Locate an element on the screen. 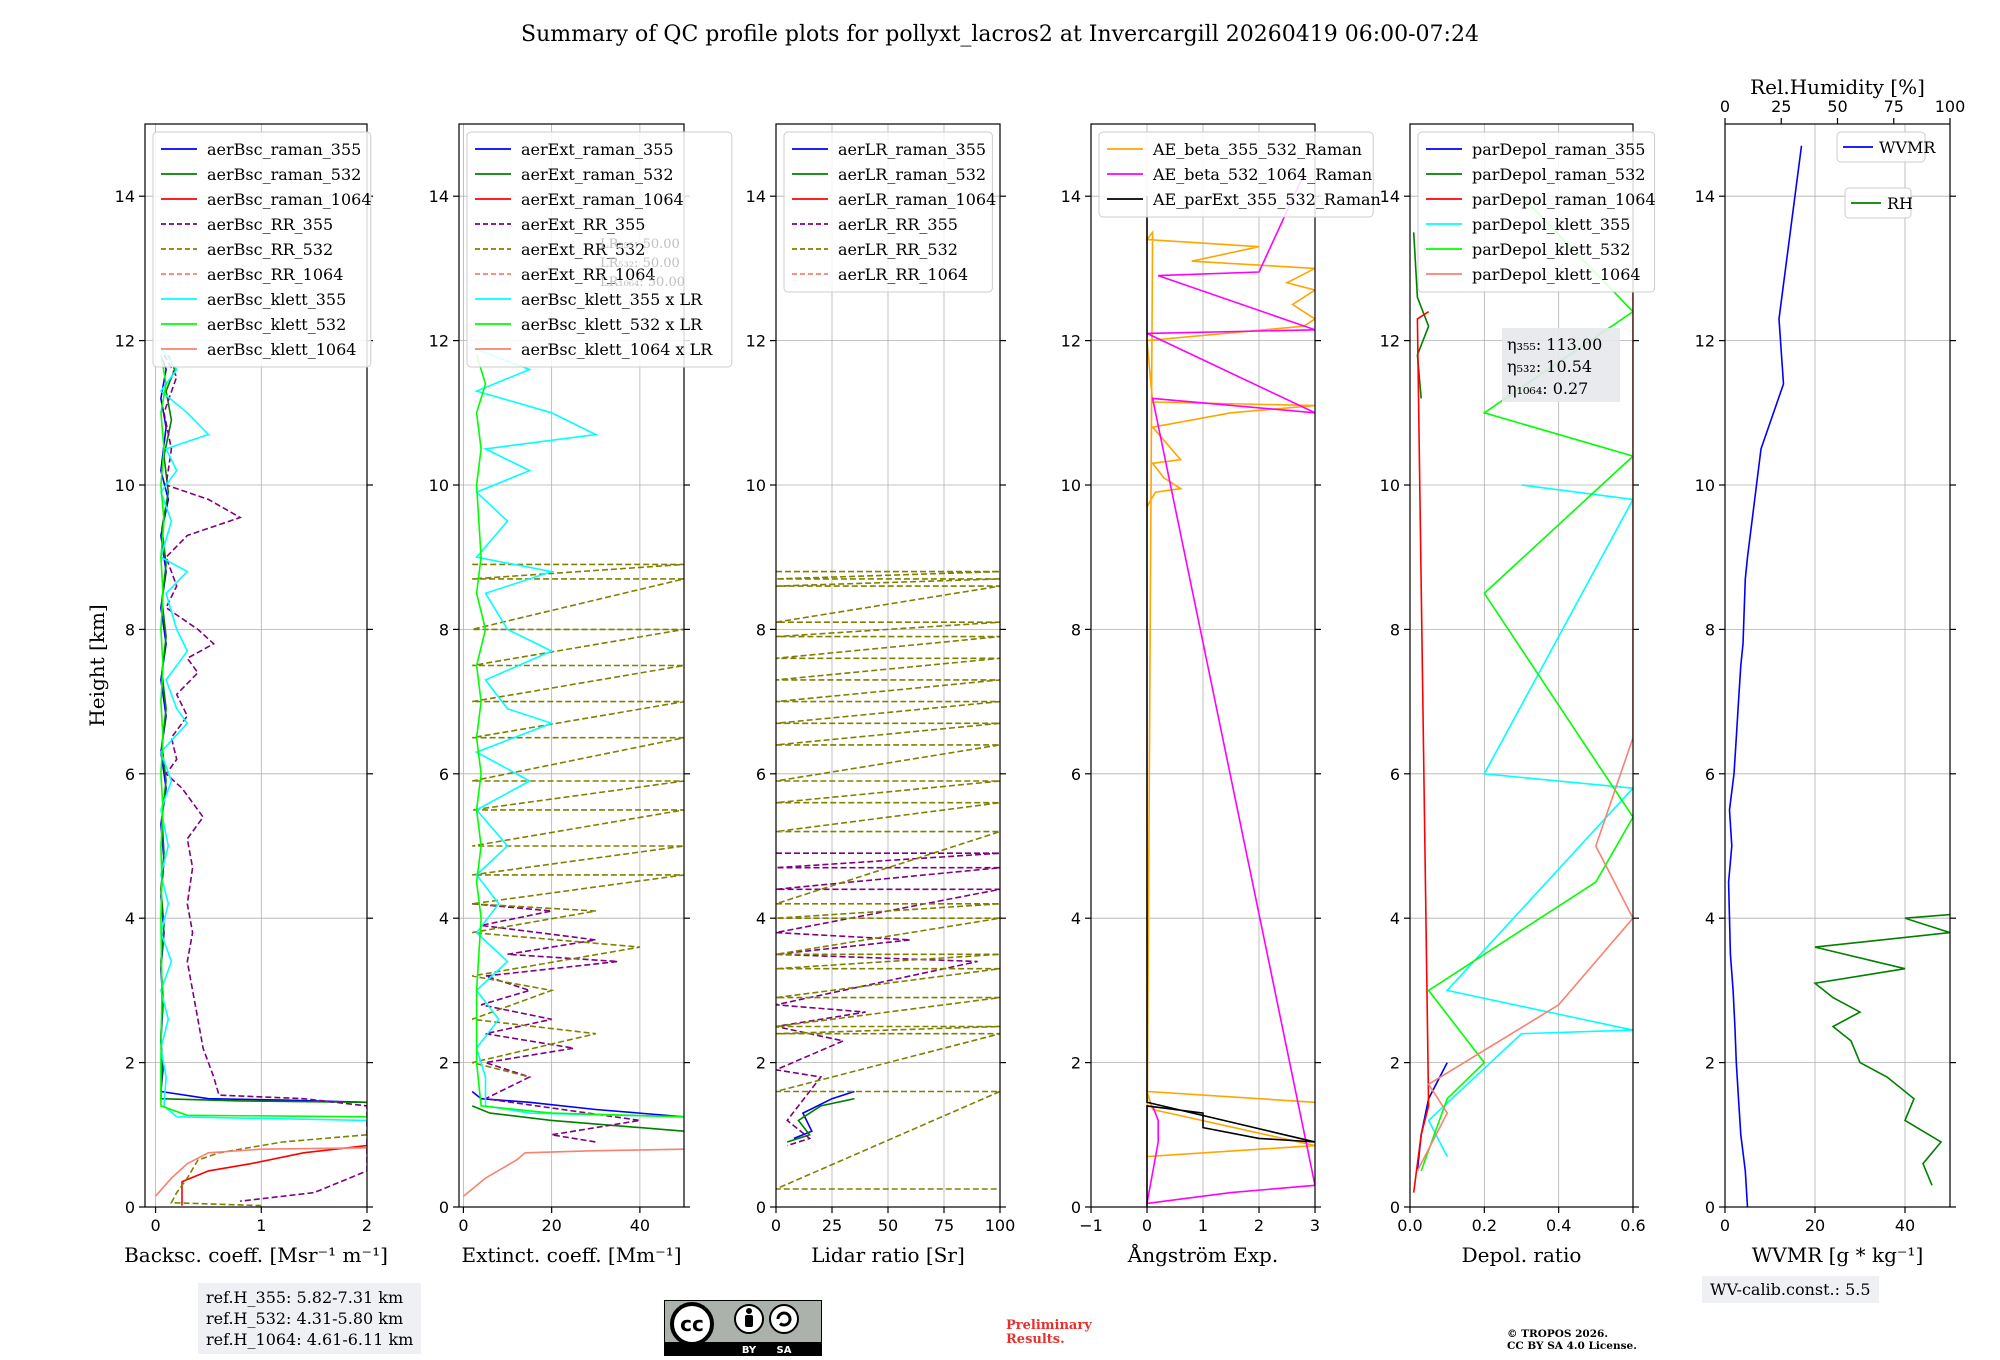 The height and width of the screenshot is (1360, 2000). lidar-ratio-note-line: LR₁₀₆₄: 50.00 is located at coordinates (642, 282).